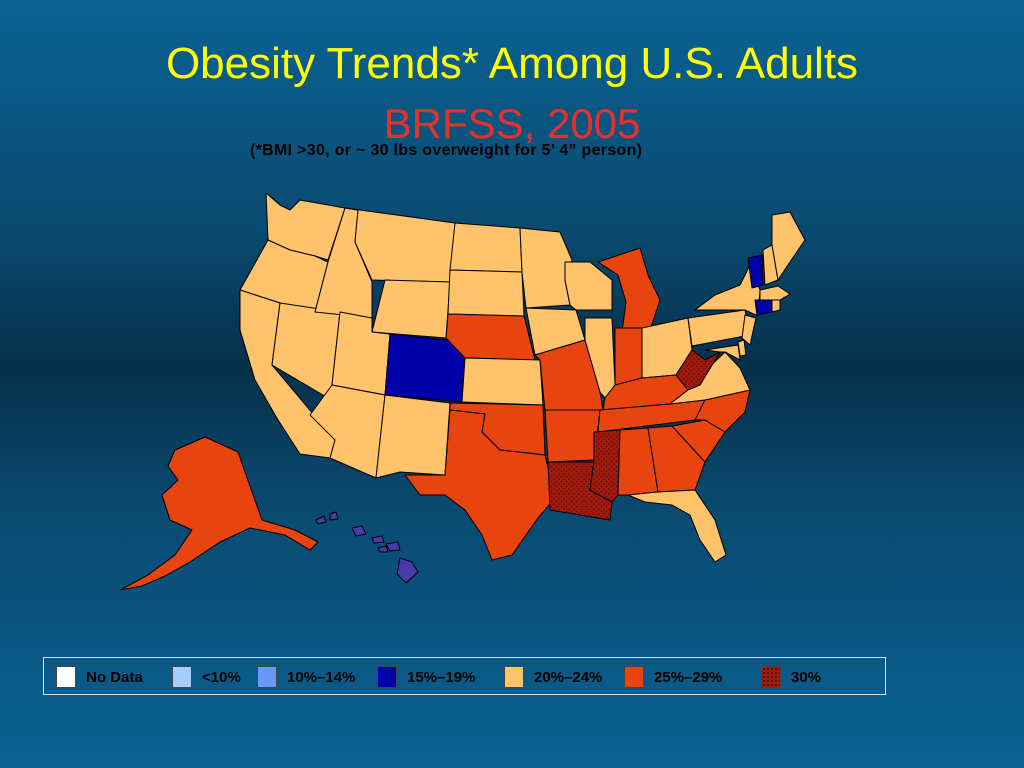 This screenshot has height=768, width=1024. I want to click on legend-label: 25%–29%, so click(688, 677).